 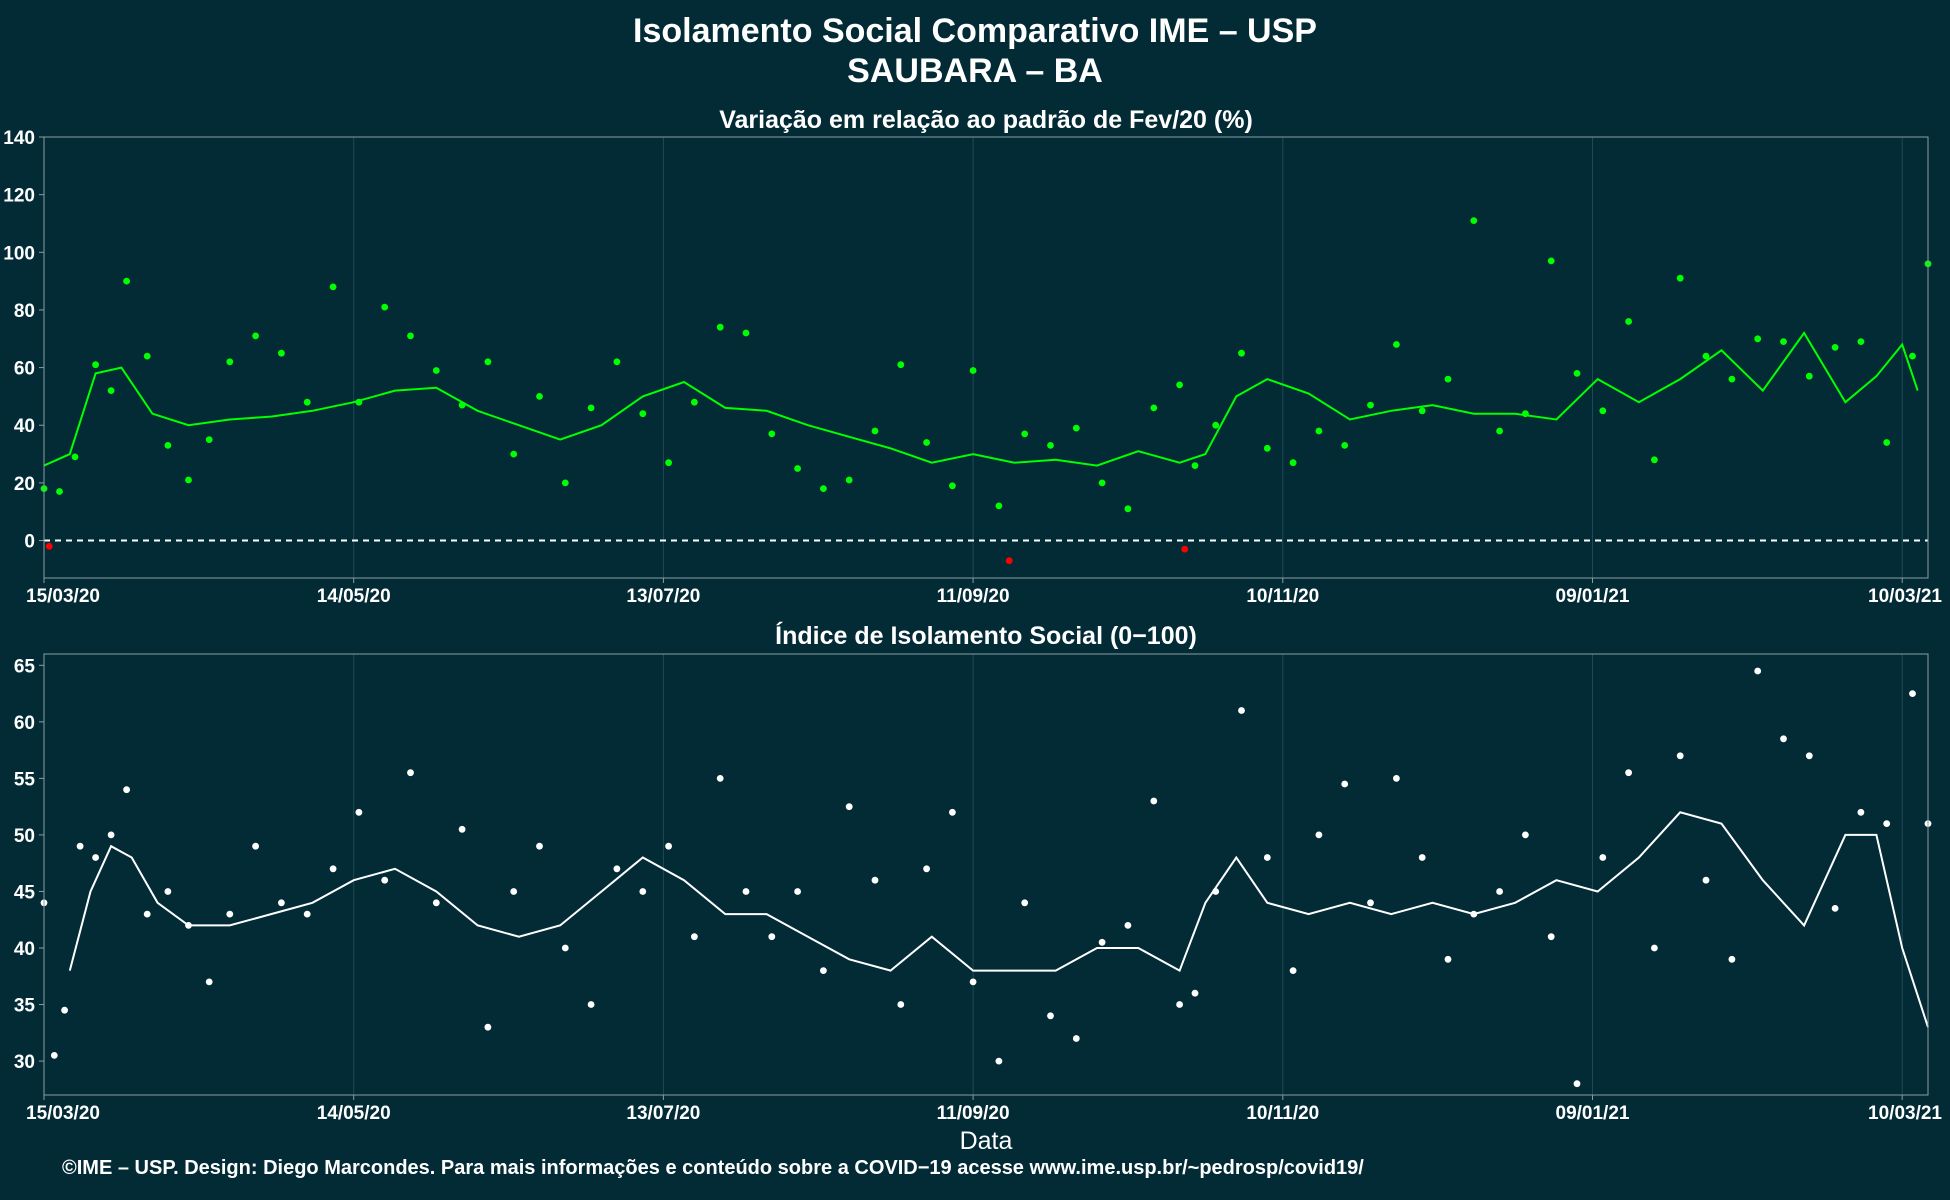 I want to click on y-tick-label: 60, so click(x=24, y=369).